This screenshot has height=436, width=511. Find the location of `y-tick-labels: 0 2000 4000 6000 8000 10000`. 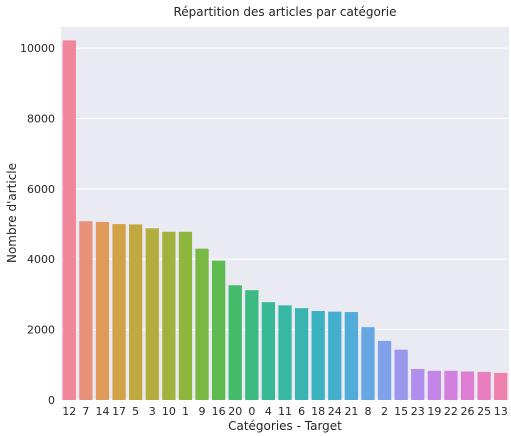

y-tick-labels: 0 2000 4000 6000 8000 10000 is located at coordinates (37, 224).